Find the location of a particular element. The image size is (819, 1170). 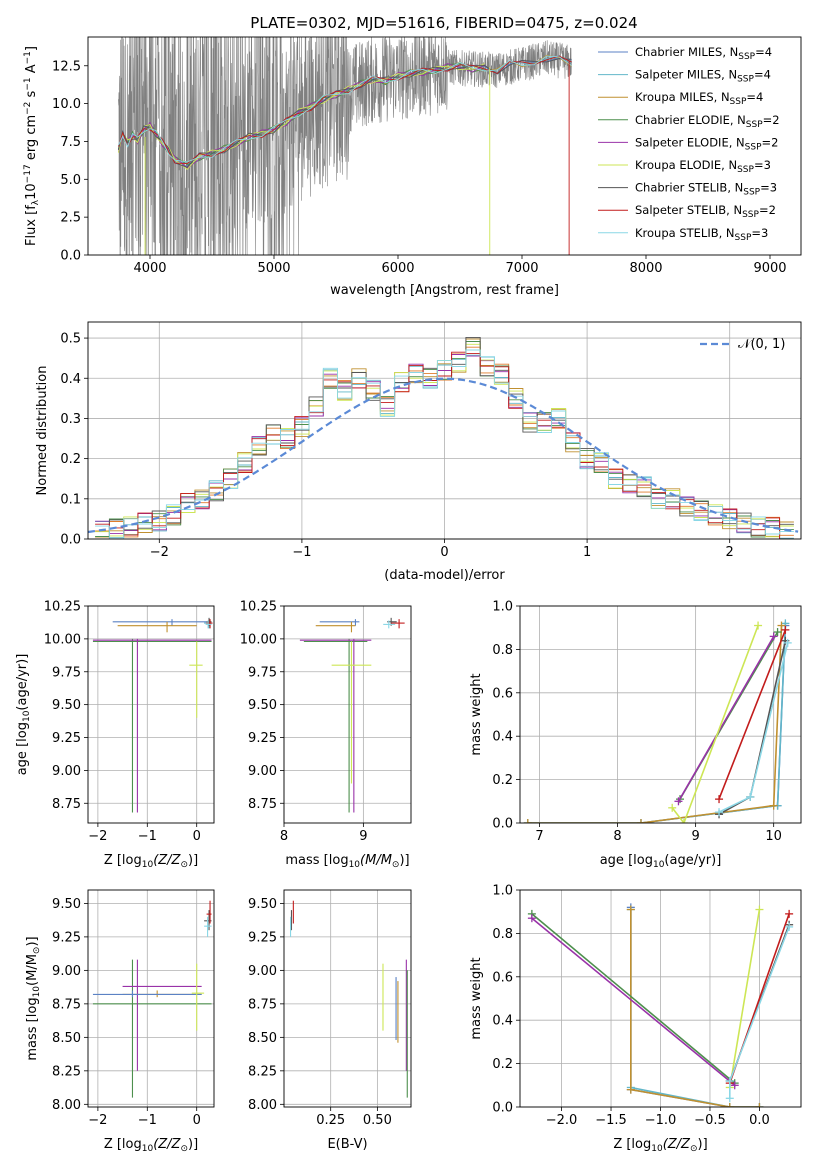

series-kroupa_elodie is located at coordinates (715, 724).